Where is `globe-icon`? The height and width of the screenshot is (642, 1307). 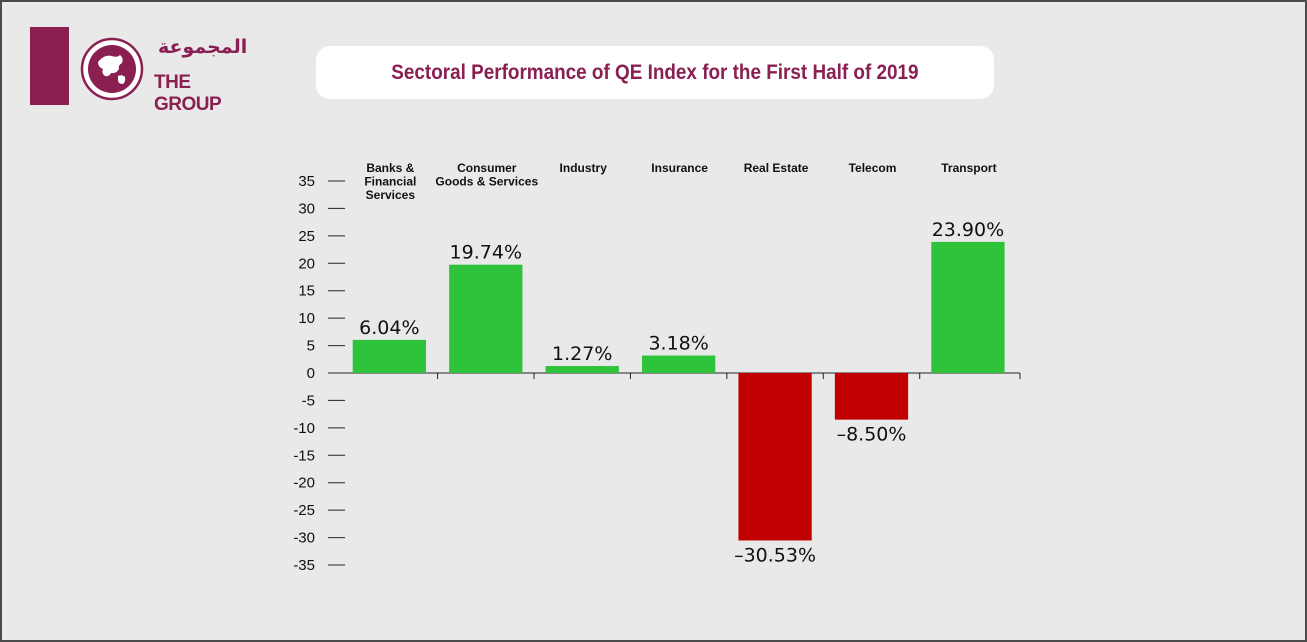 globe-icon is located at coordinates (112, 69).